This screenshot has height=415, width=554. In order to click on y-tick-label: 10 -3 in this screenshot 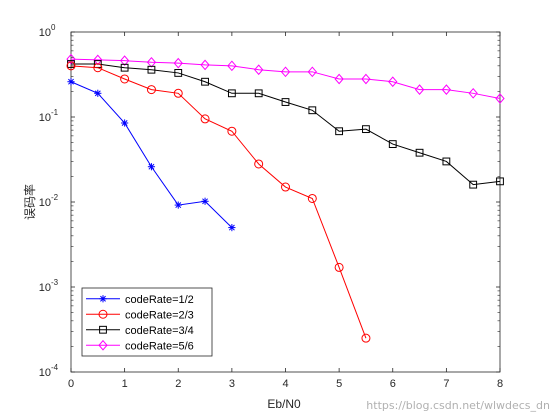, I will do `click(49, 286)`.